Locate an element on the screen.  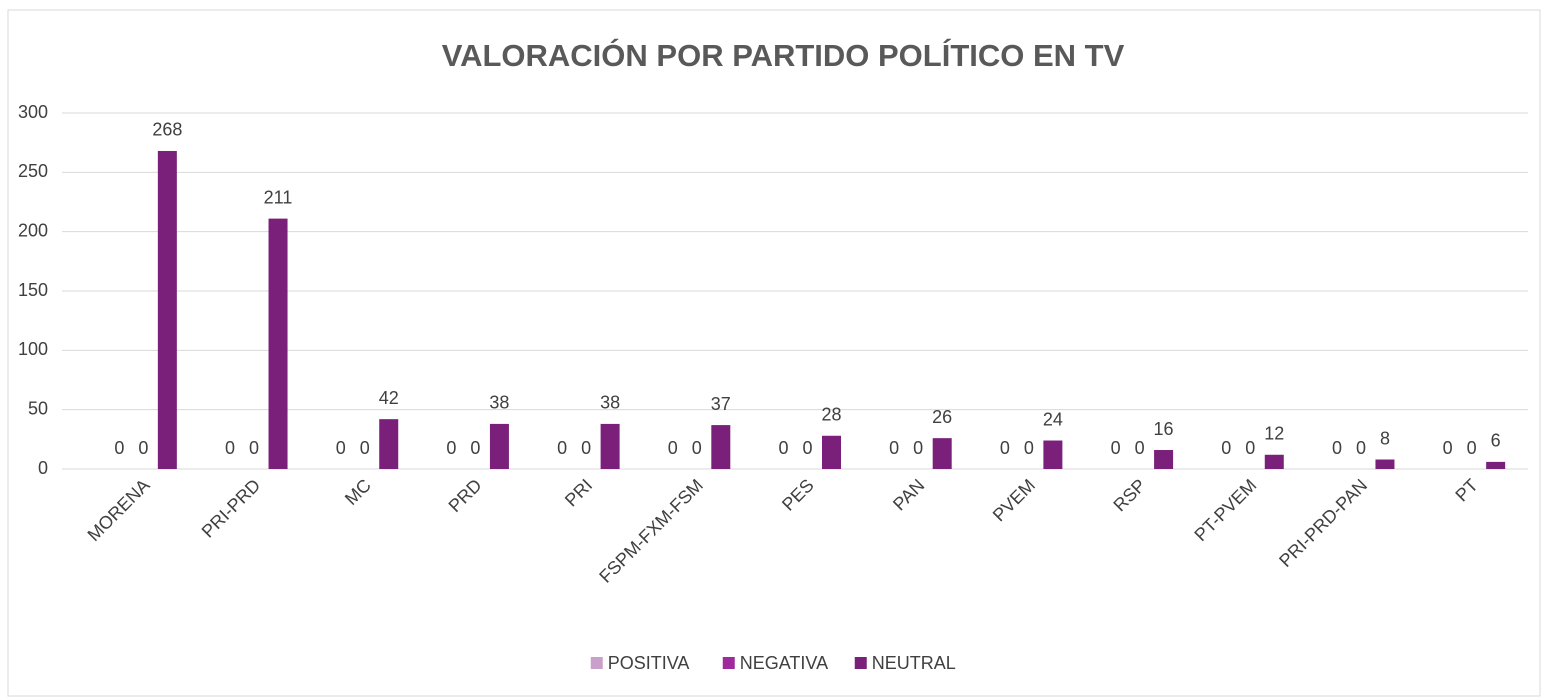
data-label: 16 is located at coordinates (1164, 429).